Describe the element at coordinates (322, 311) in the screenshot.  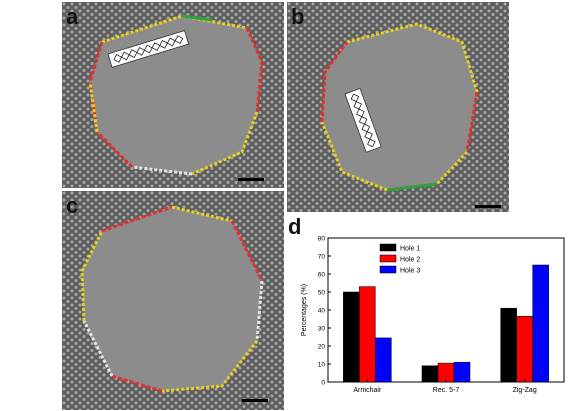
I see `y-tick-label: 40` at that location.